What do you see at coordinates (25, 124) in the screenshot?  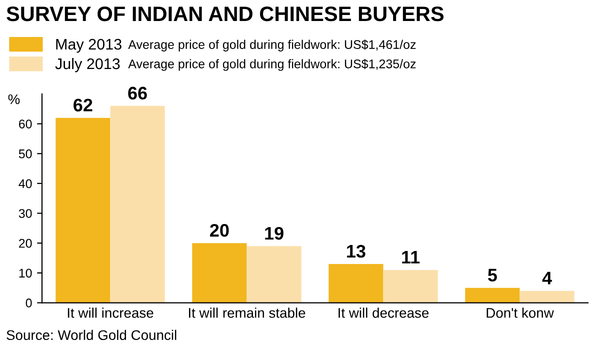 I see `y-tick-label: 60` at bounding box center [25, 124].